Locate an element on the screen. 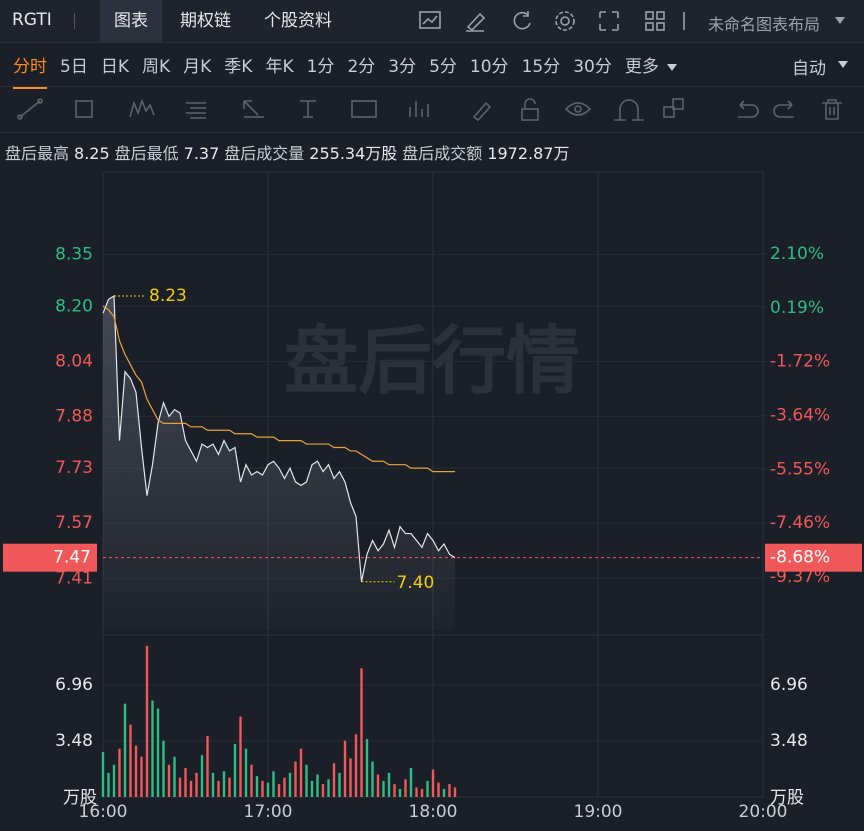 Image resolution: width=864 pixels, height=831 pixels. drawing-tools is located at coordinates (432, 109).